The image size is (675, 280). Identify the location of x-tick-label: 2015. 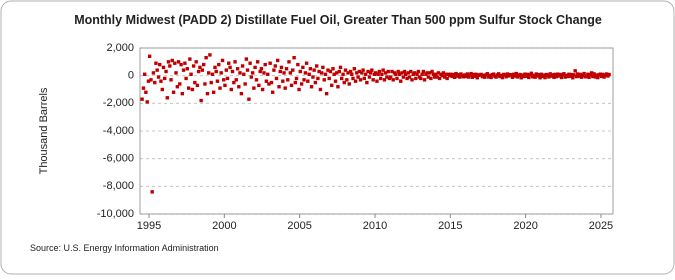
(450, 226).